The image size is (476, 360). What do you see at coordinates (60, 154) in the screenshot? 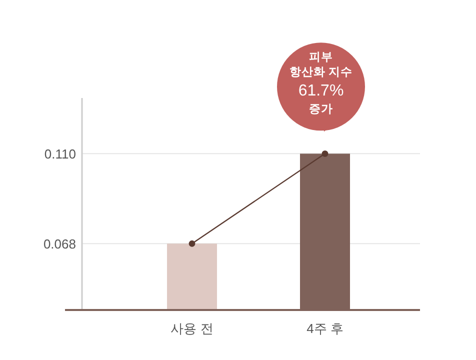
I see `y-tick-label: 0.110` at bounding box center [60, 154].